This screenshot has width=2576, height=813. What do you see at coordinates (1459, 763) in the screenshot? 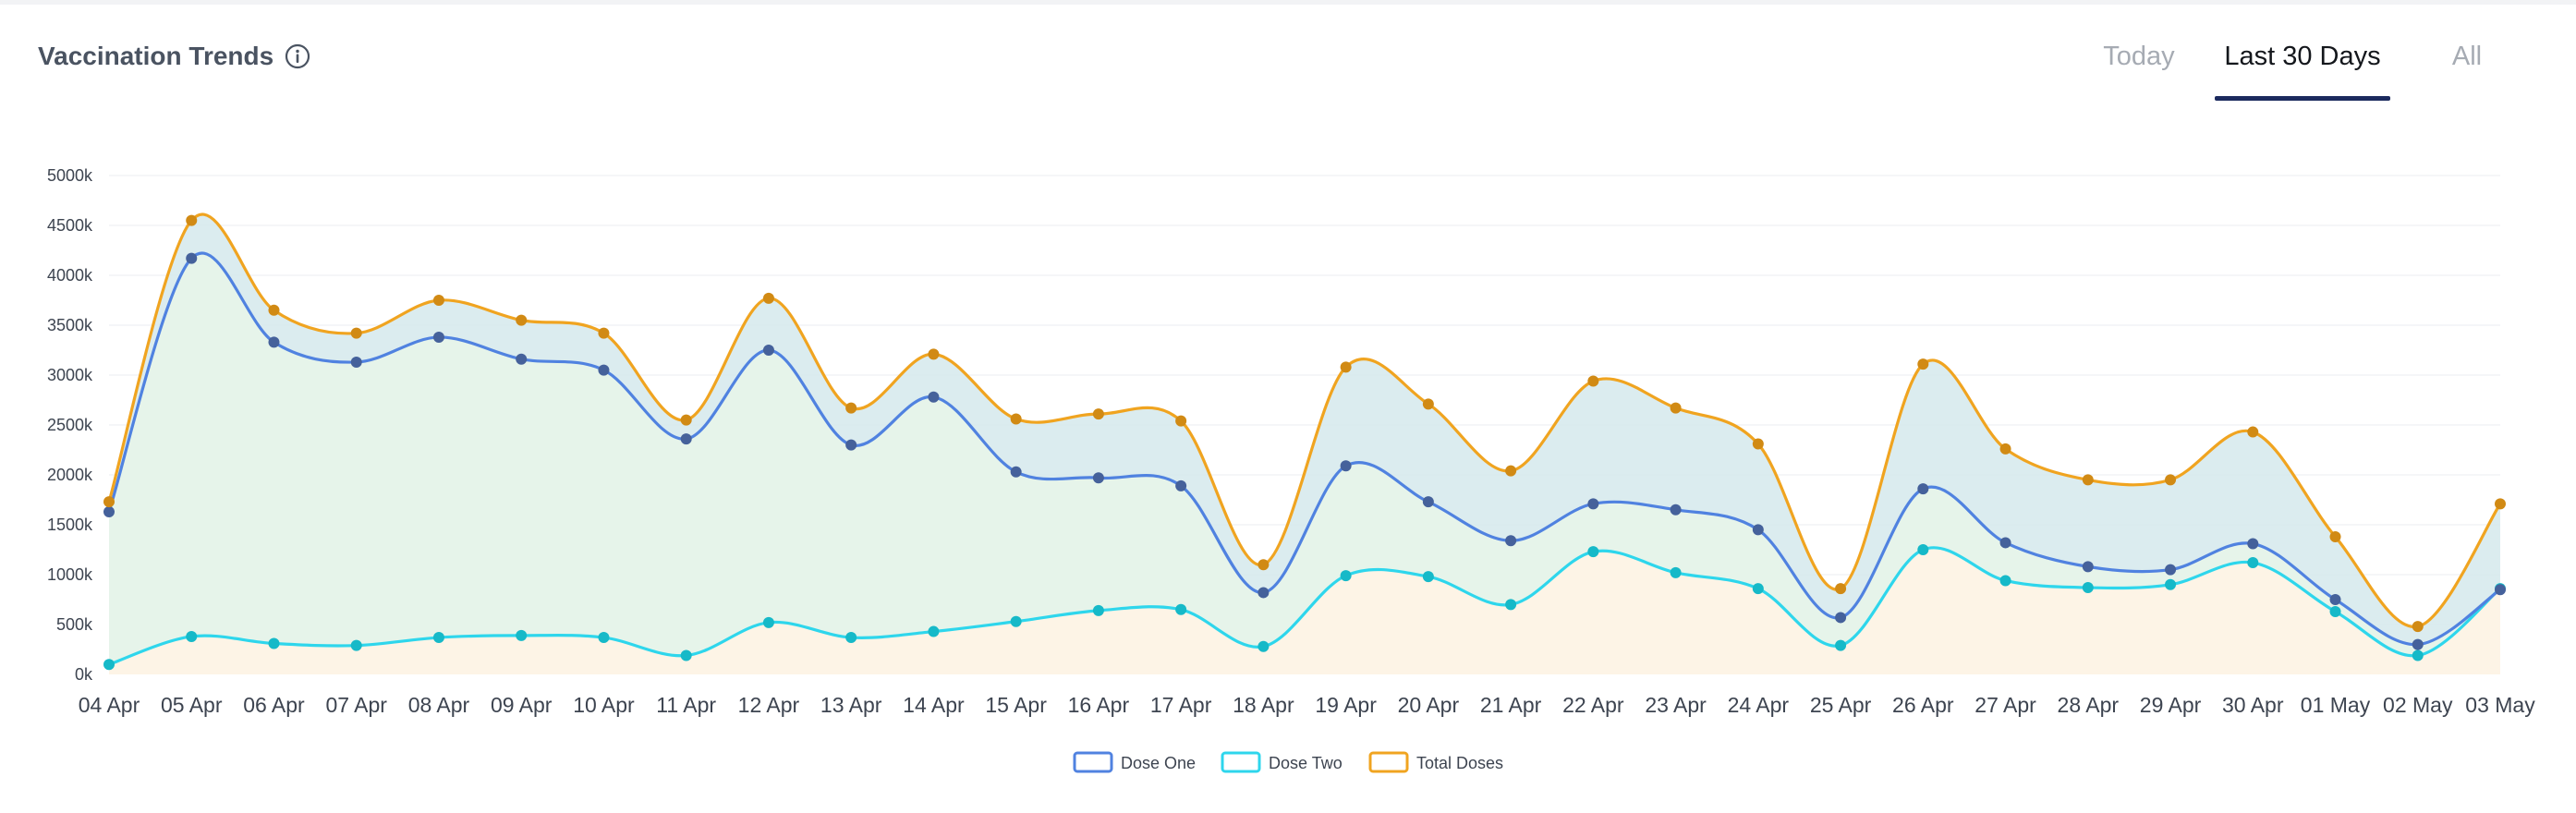
I see `legend-label: Total Doses` at bounding box center [1459, 763].